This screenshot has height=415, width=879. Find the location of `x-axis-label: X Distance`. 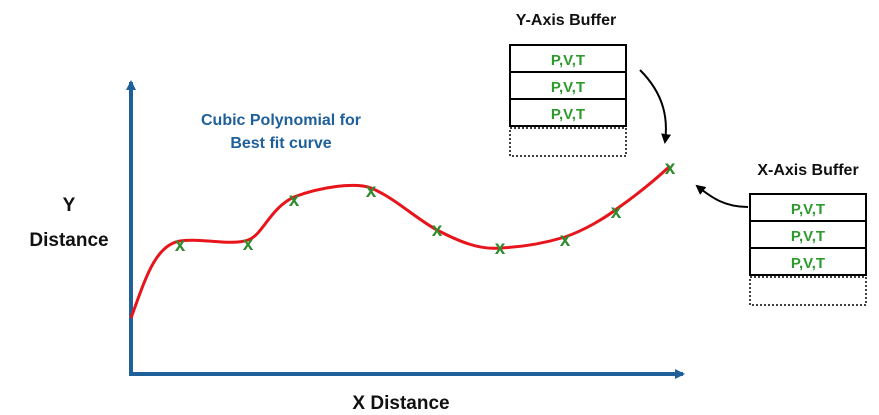

x-axis-label: X Distance is located at coordinates (400, 403).